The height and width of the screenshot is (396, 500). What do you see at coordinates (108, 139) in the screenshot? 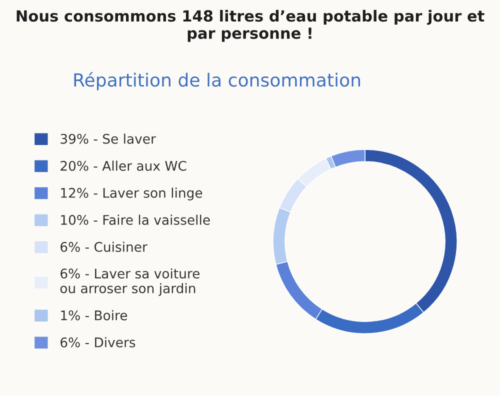
I see `legend-label: 39% - Se laver` at bounding box center [108, 139].